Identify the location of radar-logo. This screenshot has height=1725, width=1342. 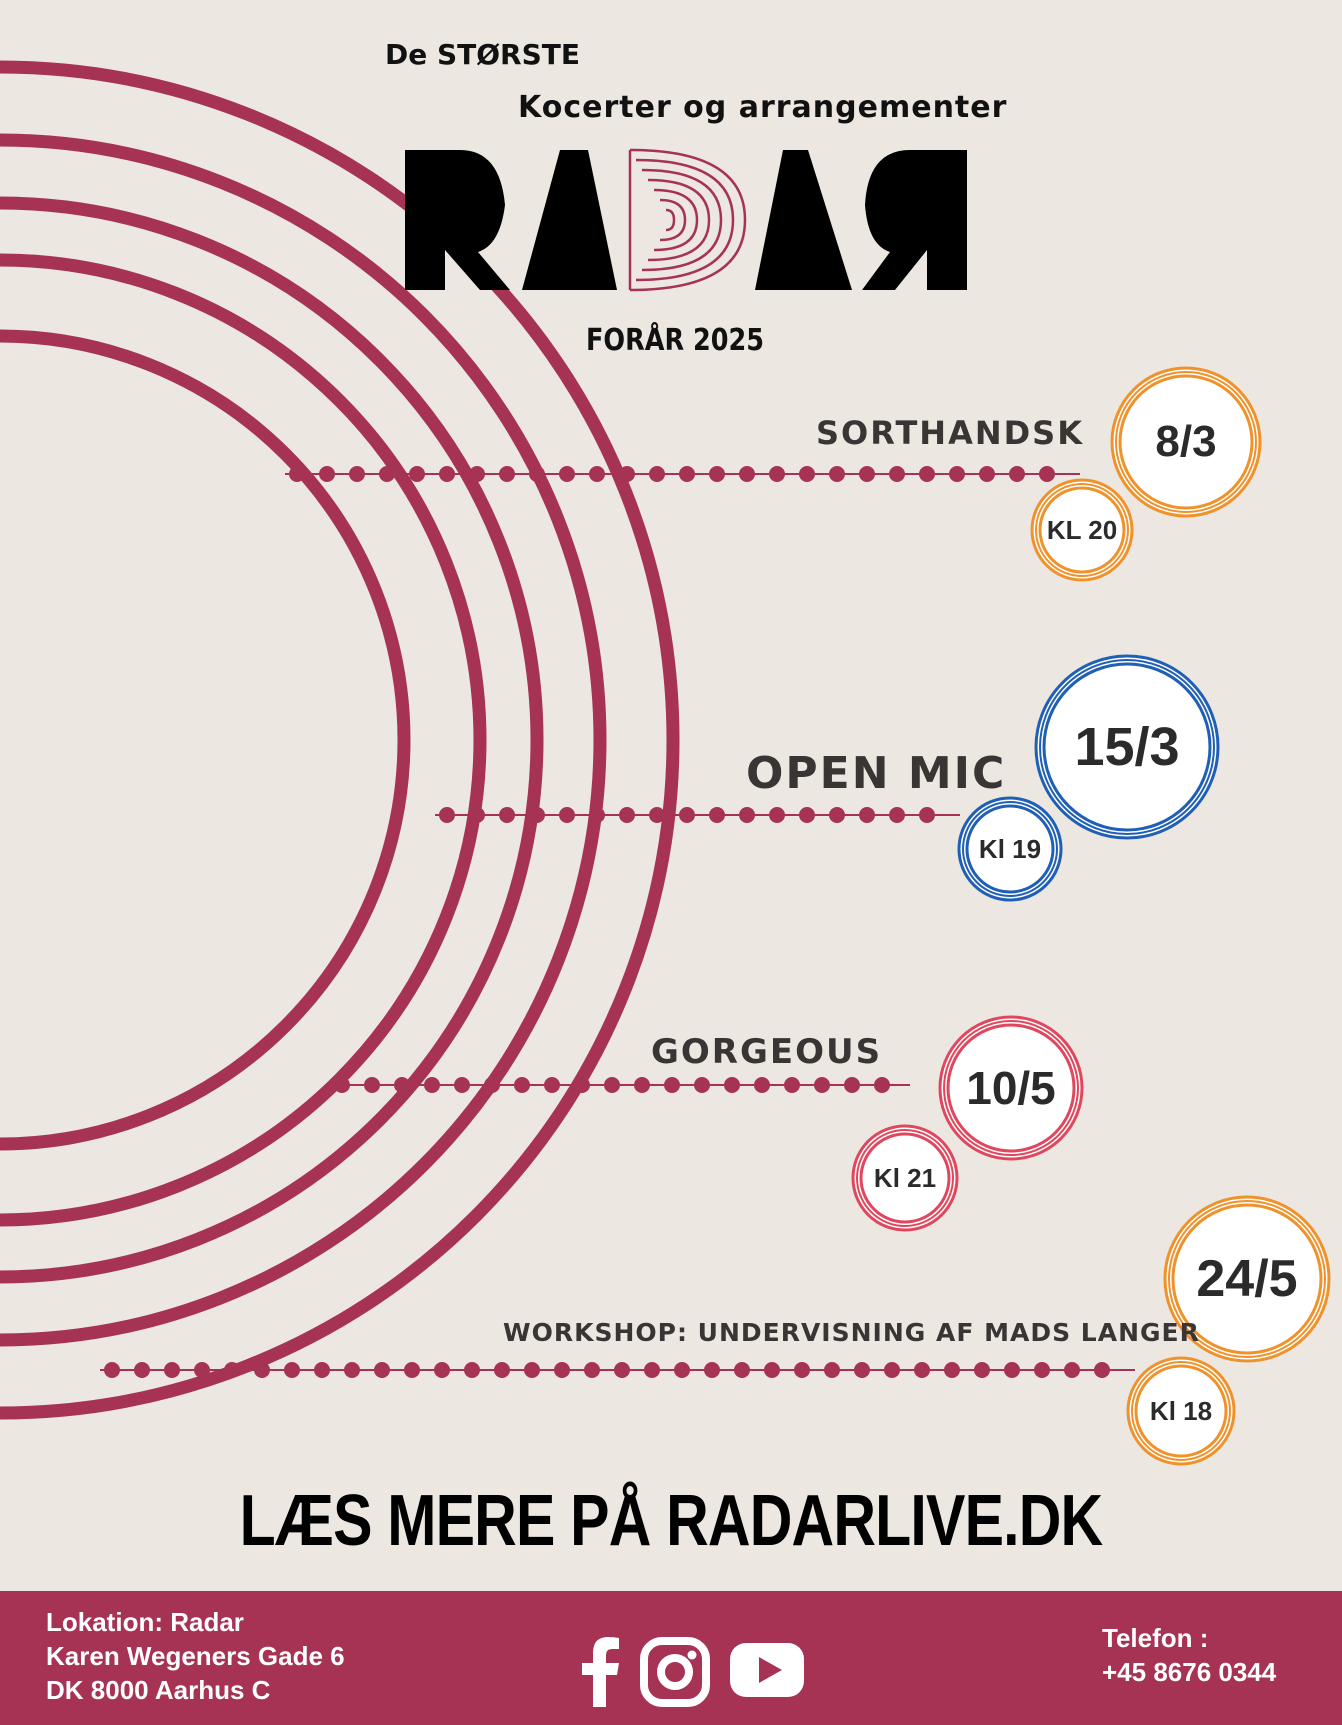
(686, 220).